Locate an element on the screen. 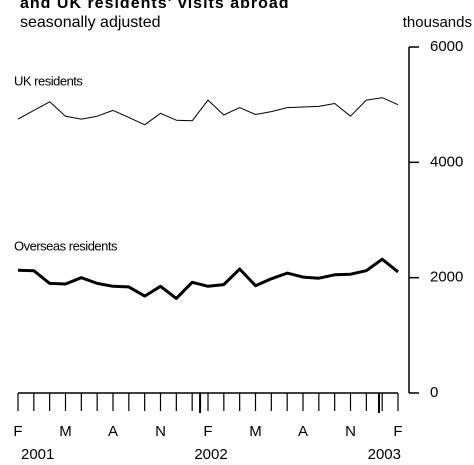 The image size is (474, 465). y-unit: thousands is located at coordinates (437, 22).